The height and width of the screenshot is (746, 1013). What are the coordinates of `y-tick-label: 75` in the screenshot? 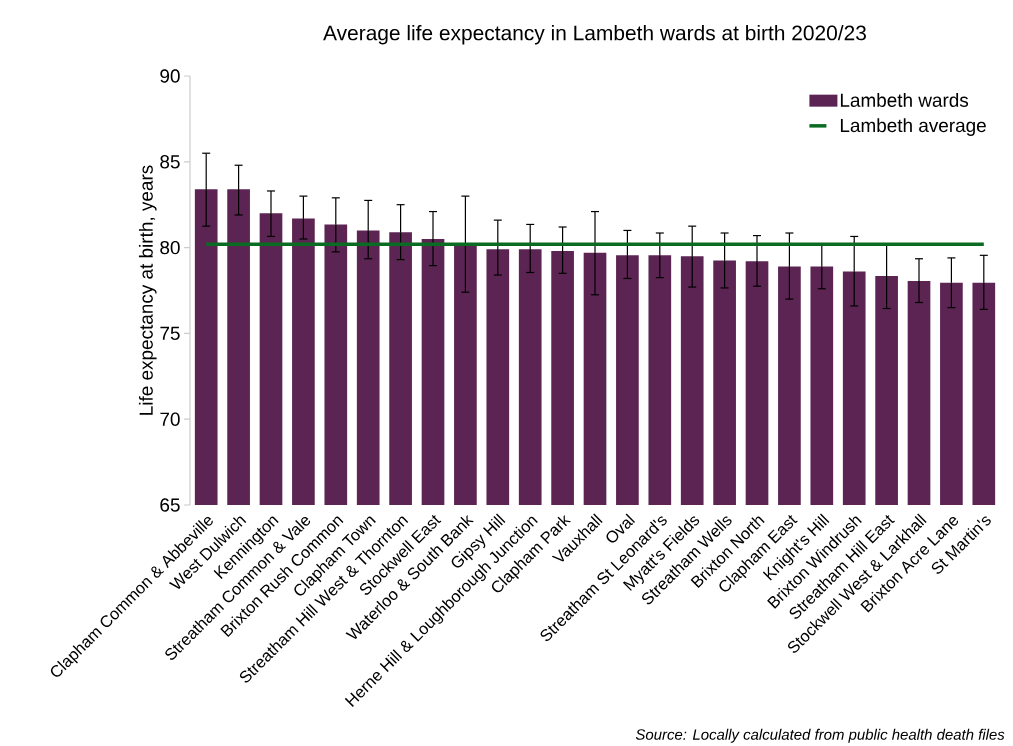 It's located at (170, 333).